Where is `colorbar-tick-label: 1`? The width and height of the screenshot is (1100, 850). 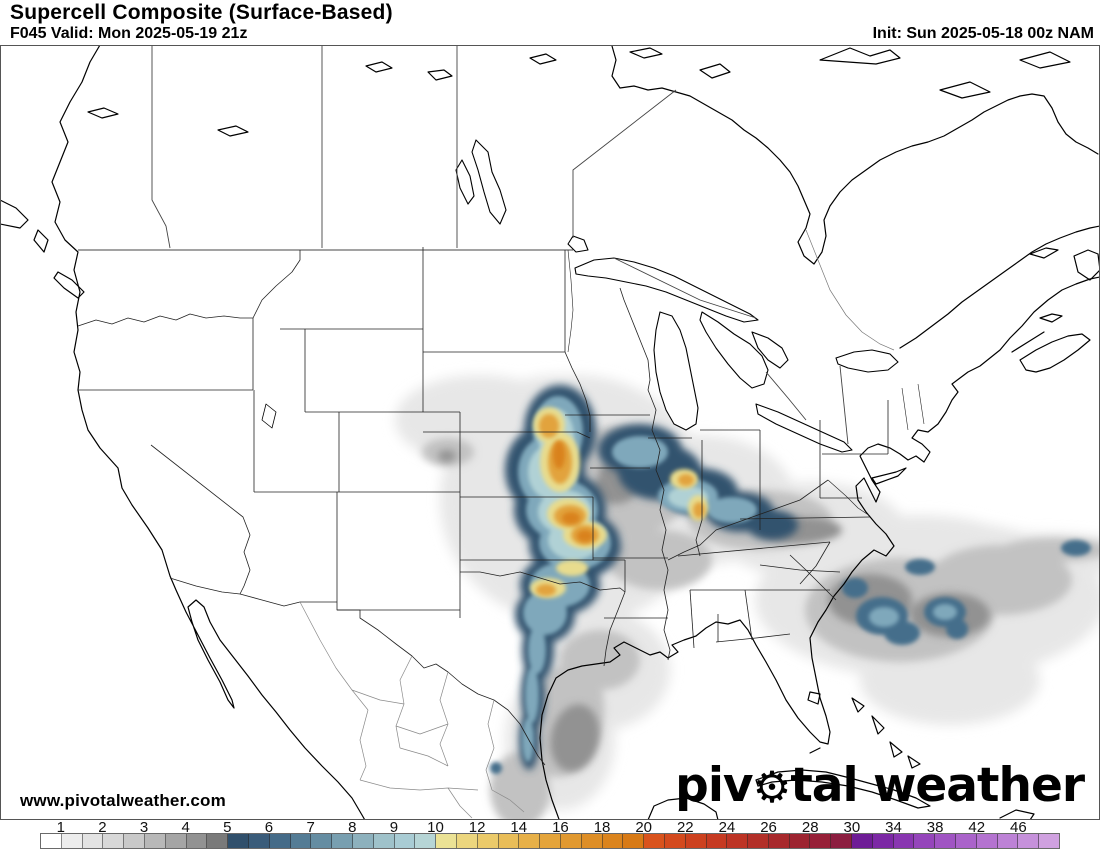
colorbar-tick-label: 1 is located at coordinates (60, 827).